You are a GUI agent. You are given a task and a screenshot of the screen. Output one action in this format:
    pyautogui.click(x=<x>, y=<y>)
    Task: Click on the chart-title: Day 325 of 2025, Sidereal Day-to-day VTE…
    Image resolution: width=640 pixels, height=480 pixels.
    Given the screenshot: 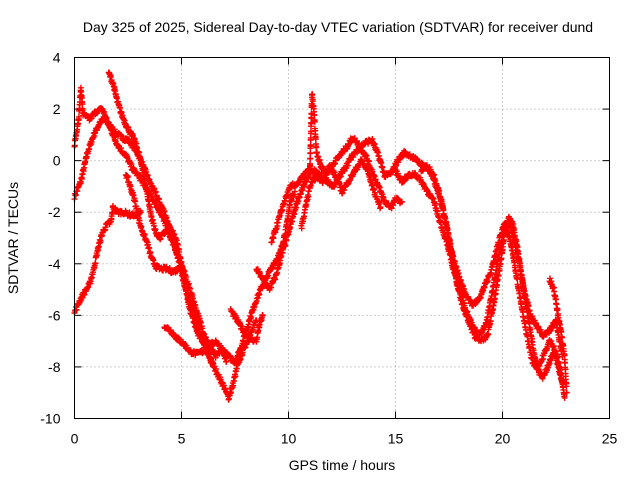 What is the action you would take?
    pyautogui.click(x=338, y=27)
    